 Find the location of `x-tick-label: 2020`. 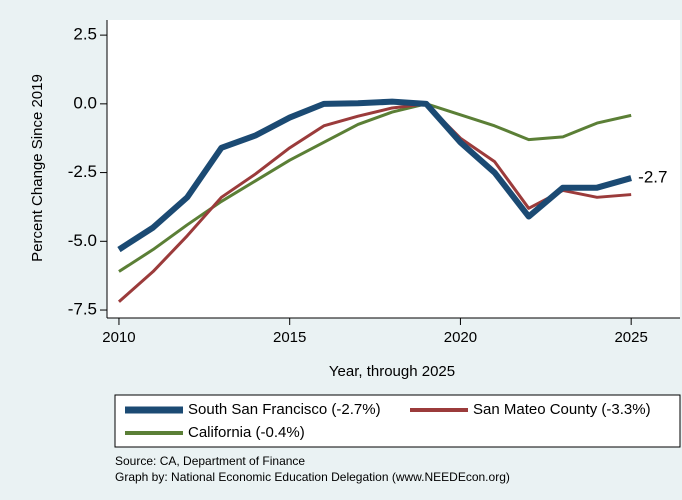

x-tick-label: 2020 is located at coordinates (460, 337).